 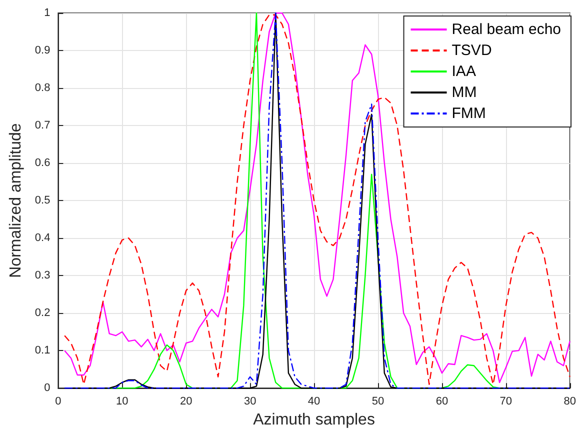 What do you see at coordinates (469, 113) in the screenshot?
I see `legend-label: FMM` at bounding box center [469, 113].